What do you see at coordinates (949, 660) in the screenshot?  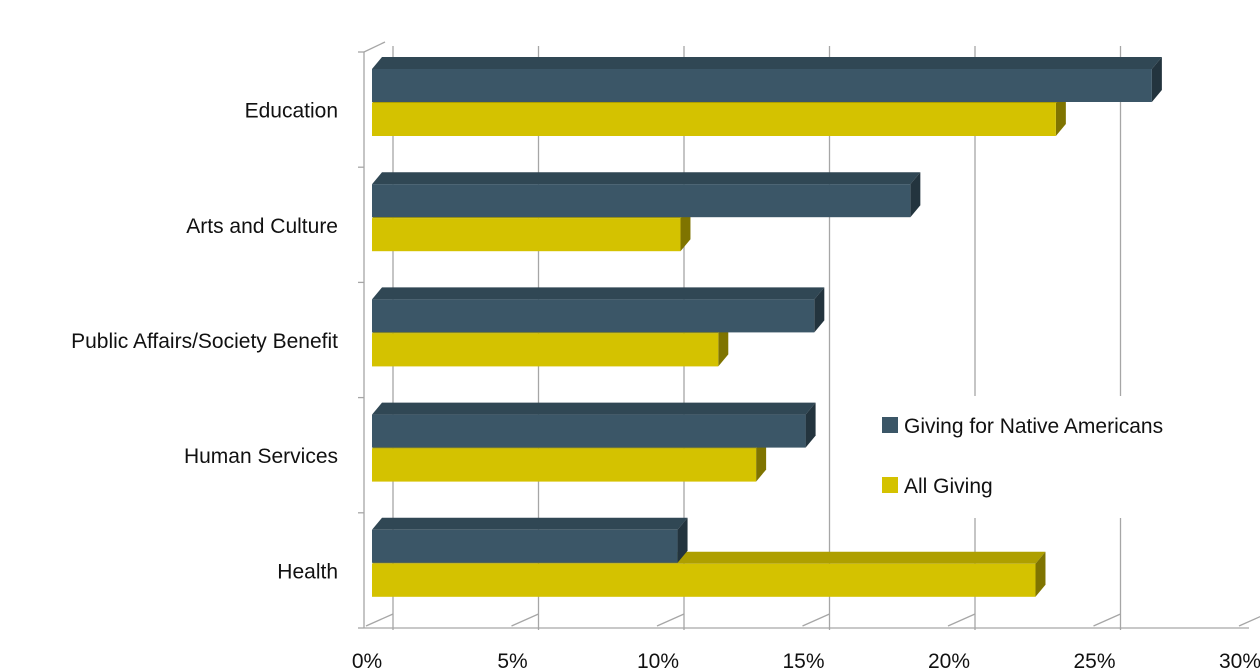 I see `x-tick-label: 20%` at bounding box center [949, 660].